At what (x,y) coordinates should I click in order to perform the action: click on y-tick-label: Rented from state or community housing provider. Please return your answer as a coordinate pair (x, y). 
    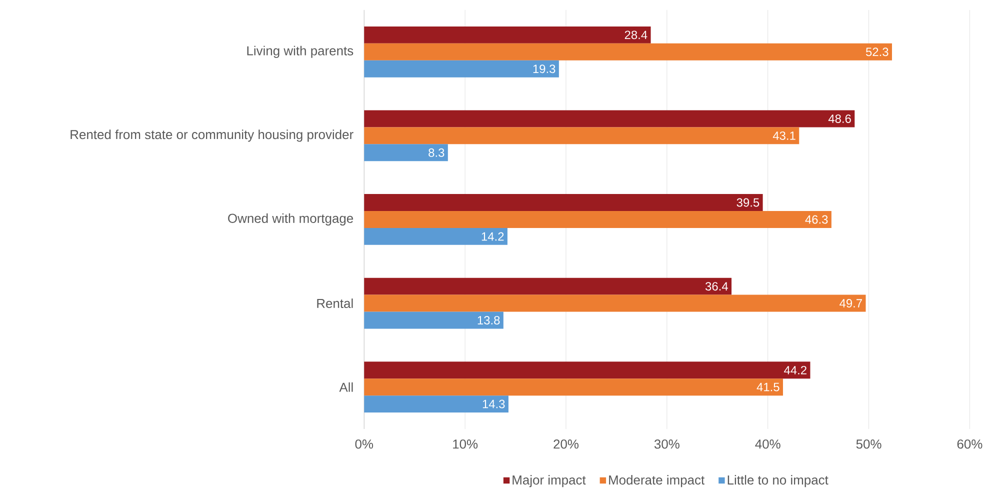
    Looking at the image, I should click on (212, 136).